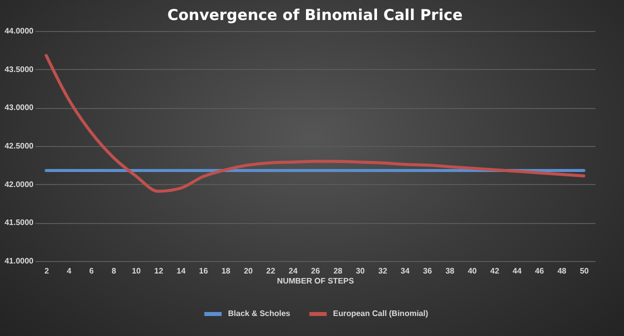 The image size is (624, 336). What do you see at coordinates (315, 271) in the screenshot?
I see `x-tick-label: 26` at bounding box center [315, 271].